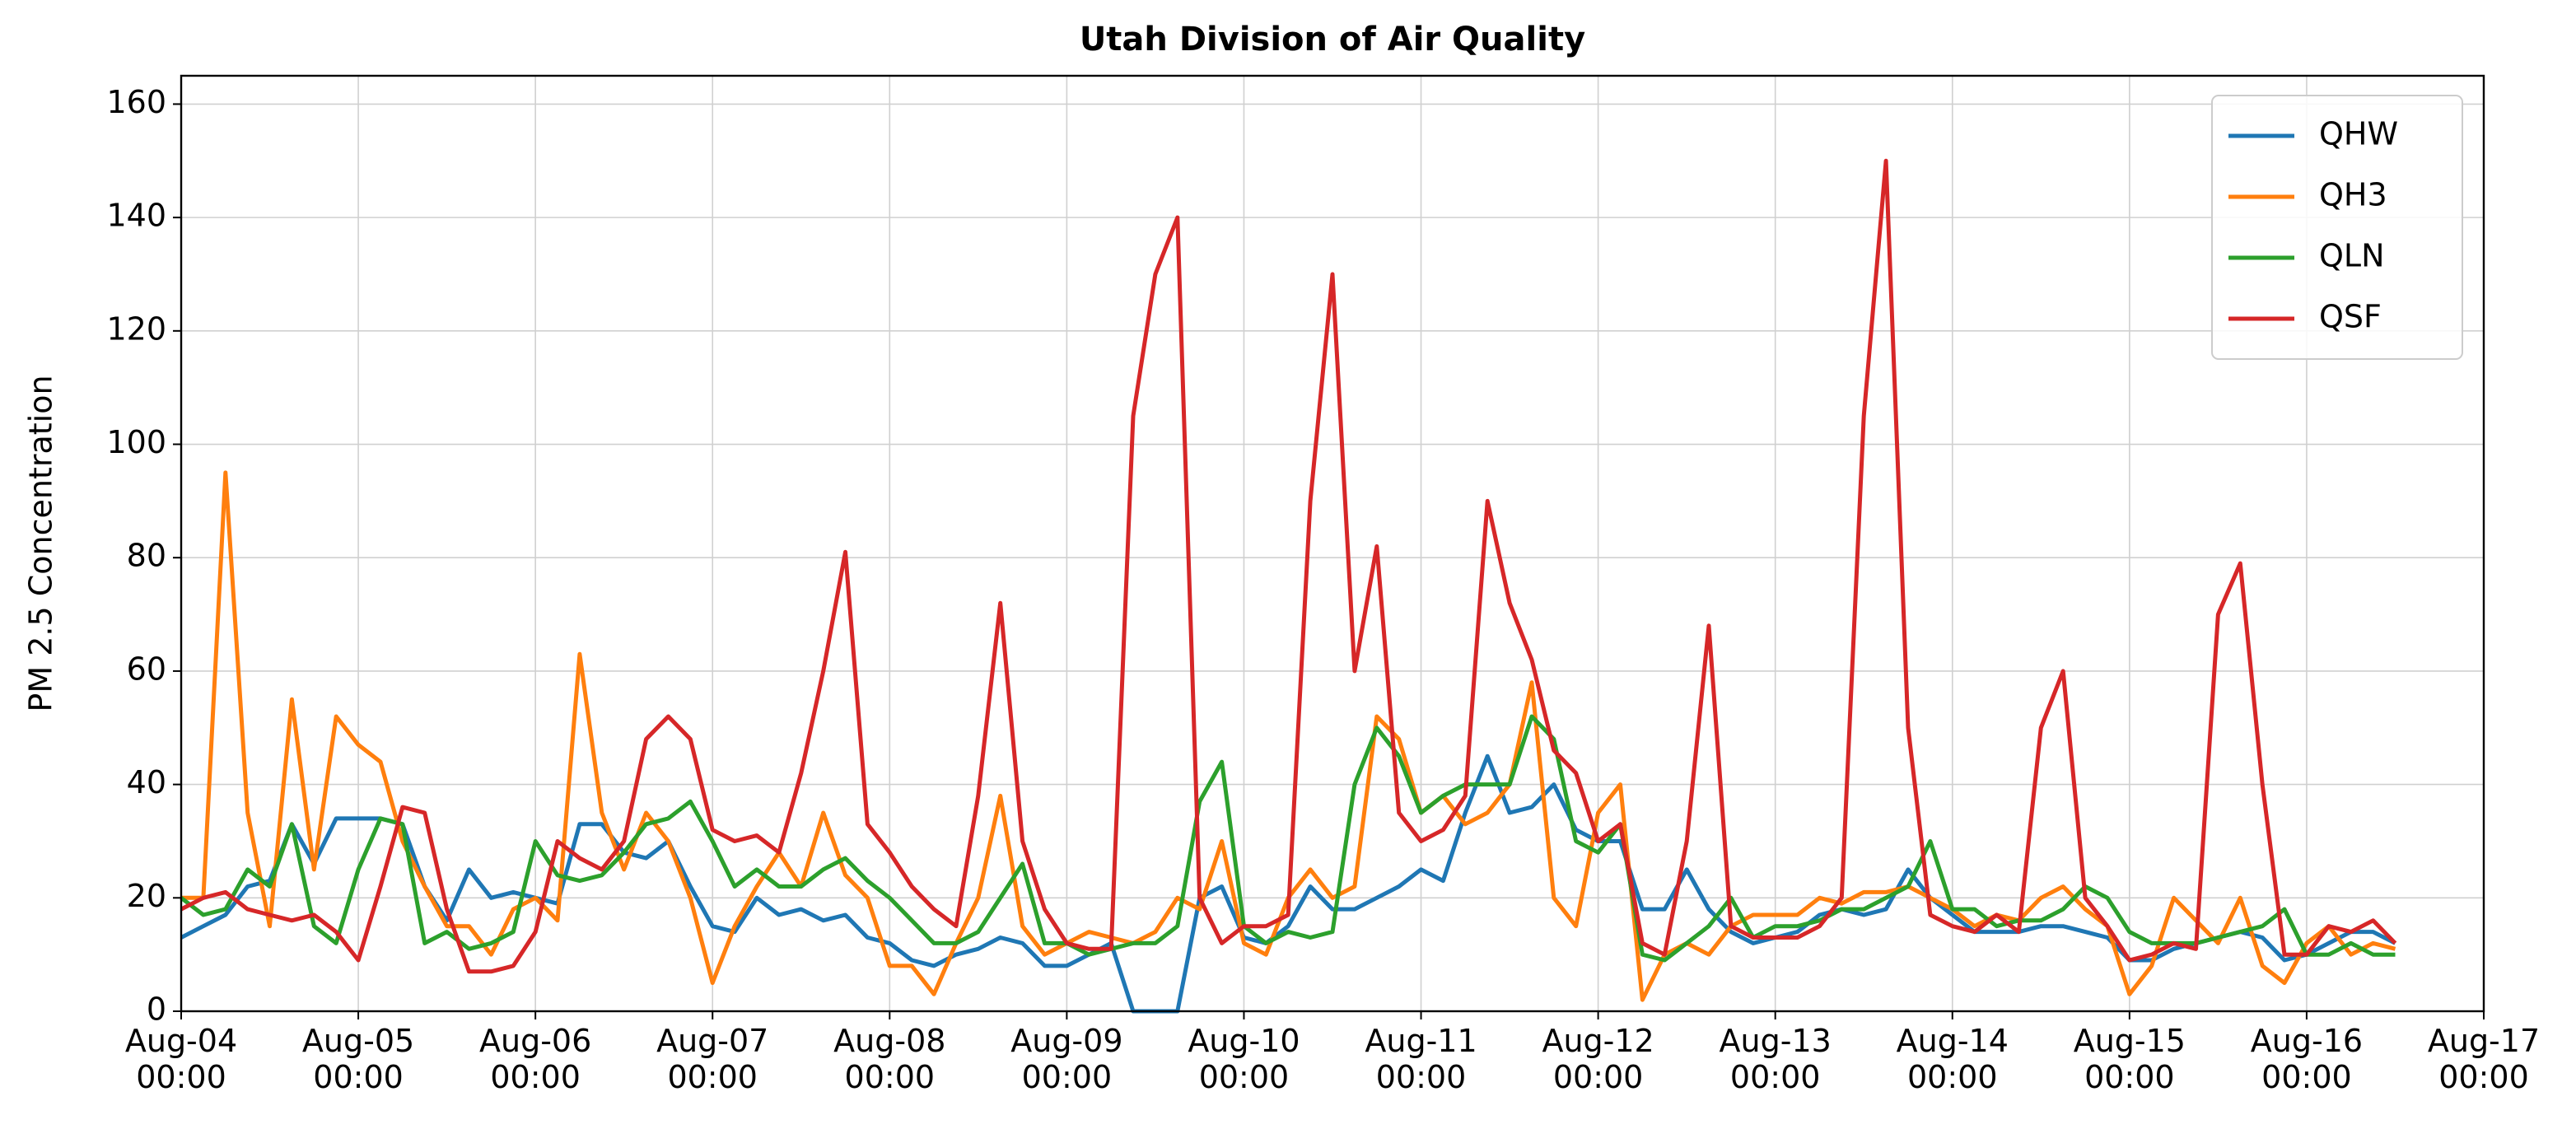  Describe the element at coordinates (2350, 317) in the screenshot. I see `legend-label: QSF` at that location.